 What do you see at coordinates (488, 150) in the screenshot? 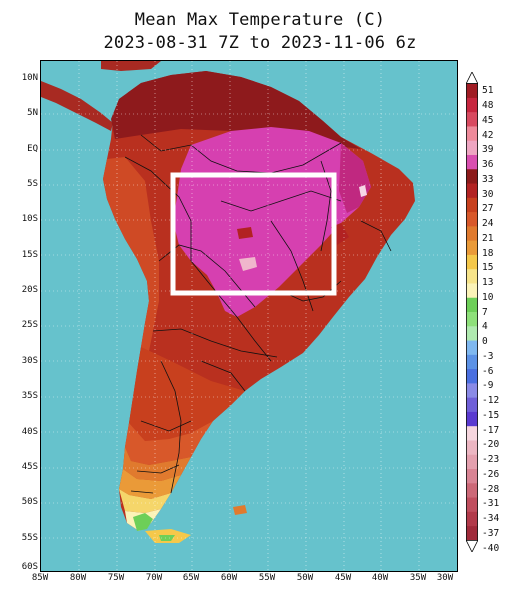
I see `colorbar-tick-label: 39` at bounding box center [488, 150].